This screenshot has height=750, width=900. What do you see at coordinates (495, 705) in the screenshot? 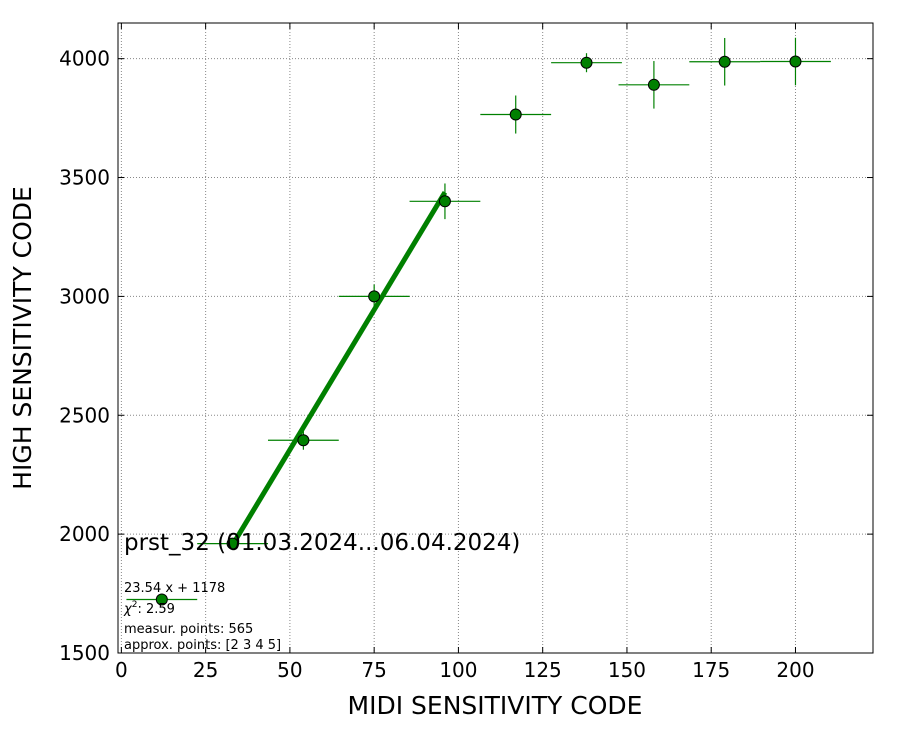
I see `x-axis-label: MIDI SENSITIVITY CODE` at bounding box center [495, 705].